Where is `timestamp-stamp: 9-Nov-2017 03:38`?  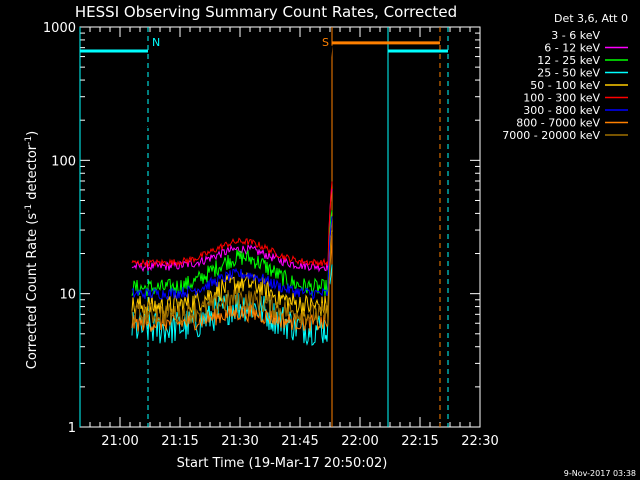 timestamp-stamp: 9-Nov-2017 03:38 is located at coordinates (600, 473).